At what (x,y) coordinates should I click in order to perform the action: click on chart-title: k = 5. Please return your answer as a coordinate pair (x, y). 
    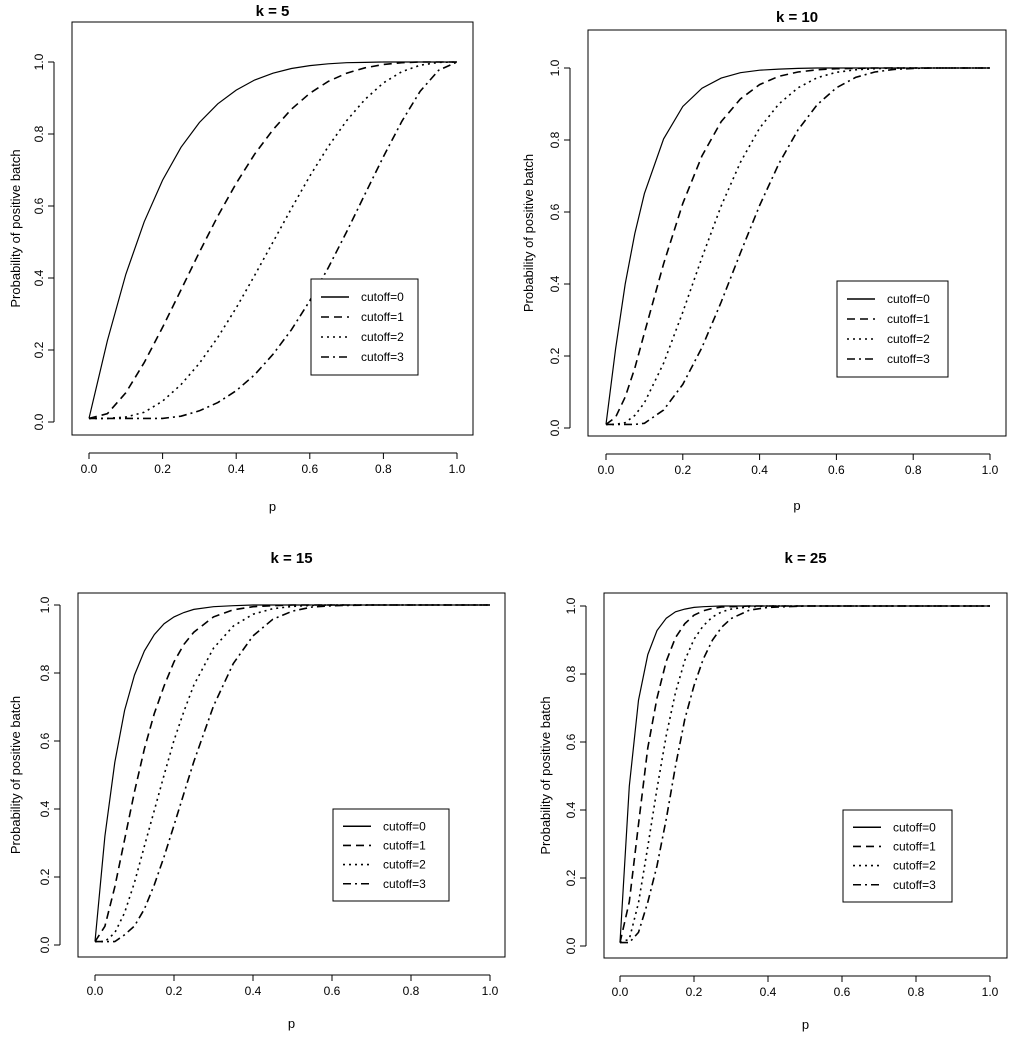
    Looking at the image, I should click on (273, 11).